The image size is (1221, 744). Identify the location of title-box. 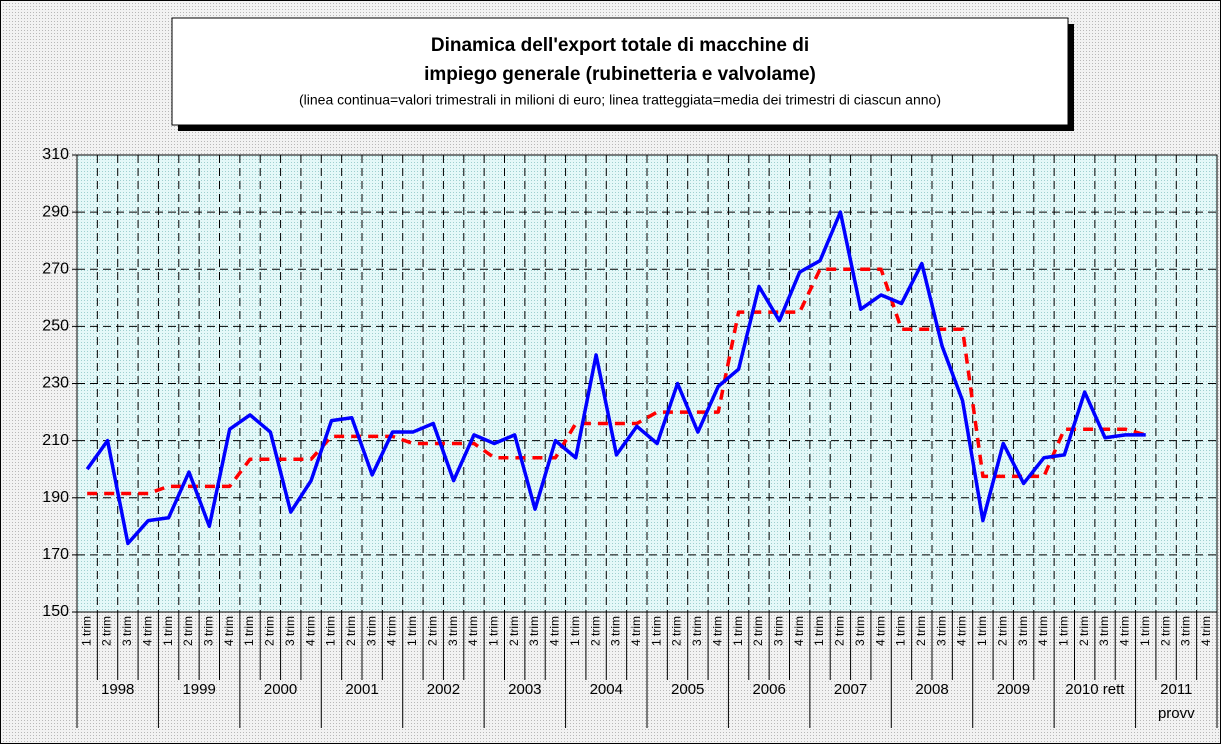
(620, 71).